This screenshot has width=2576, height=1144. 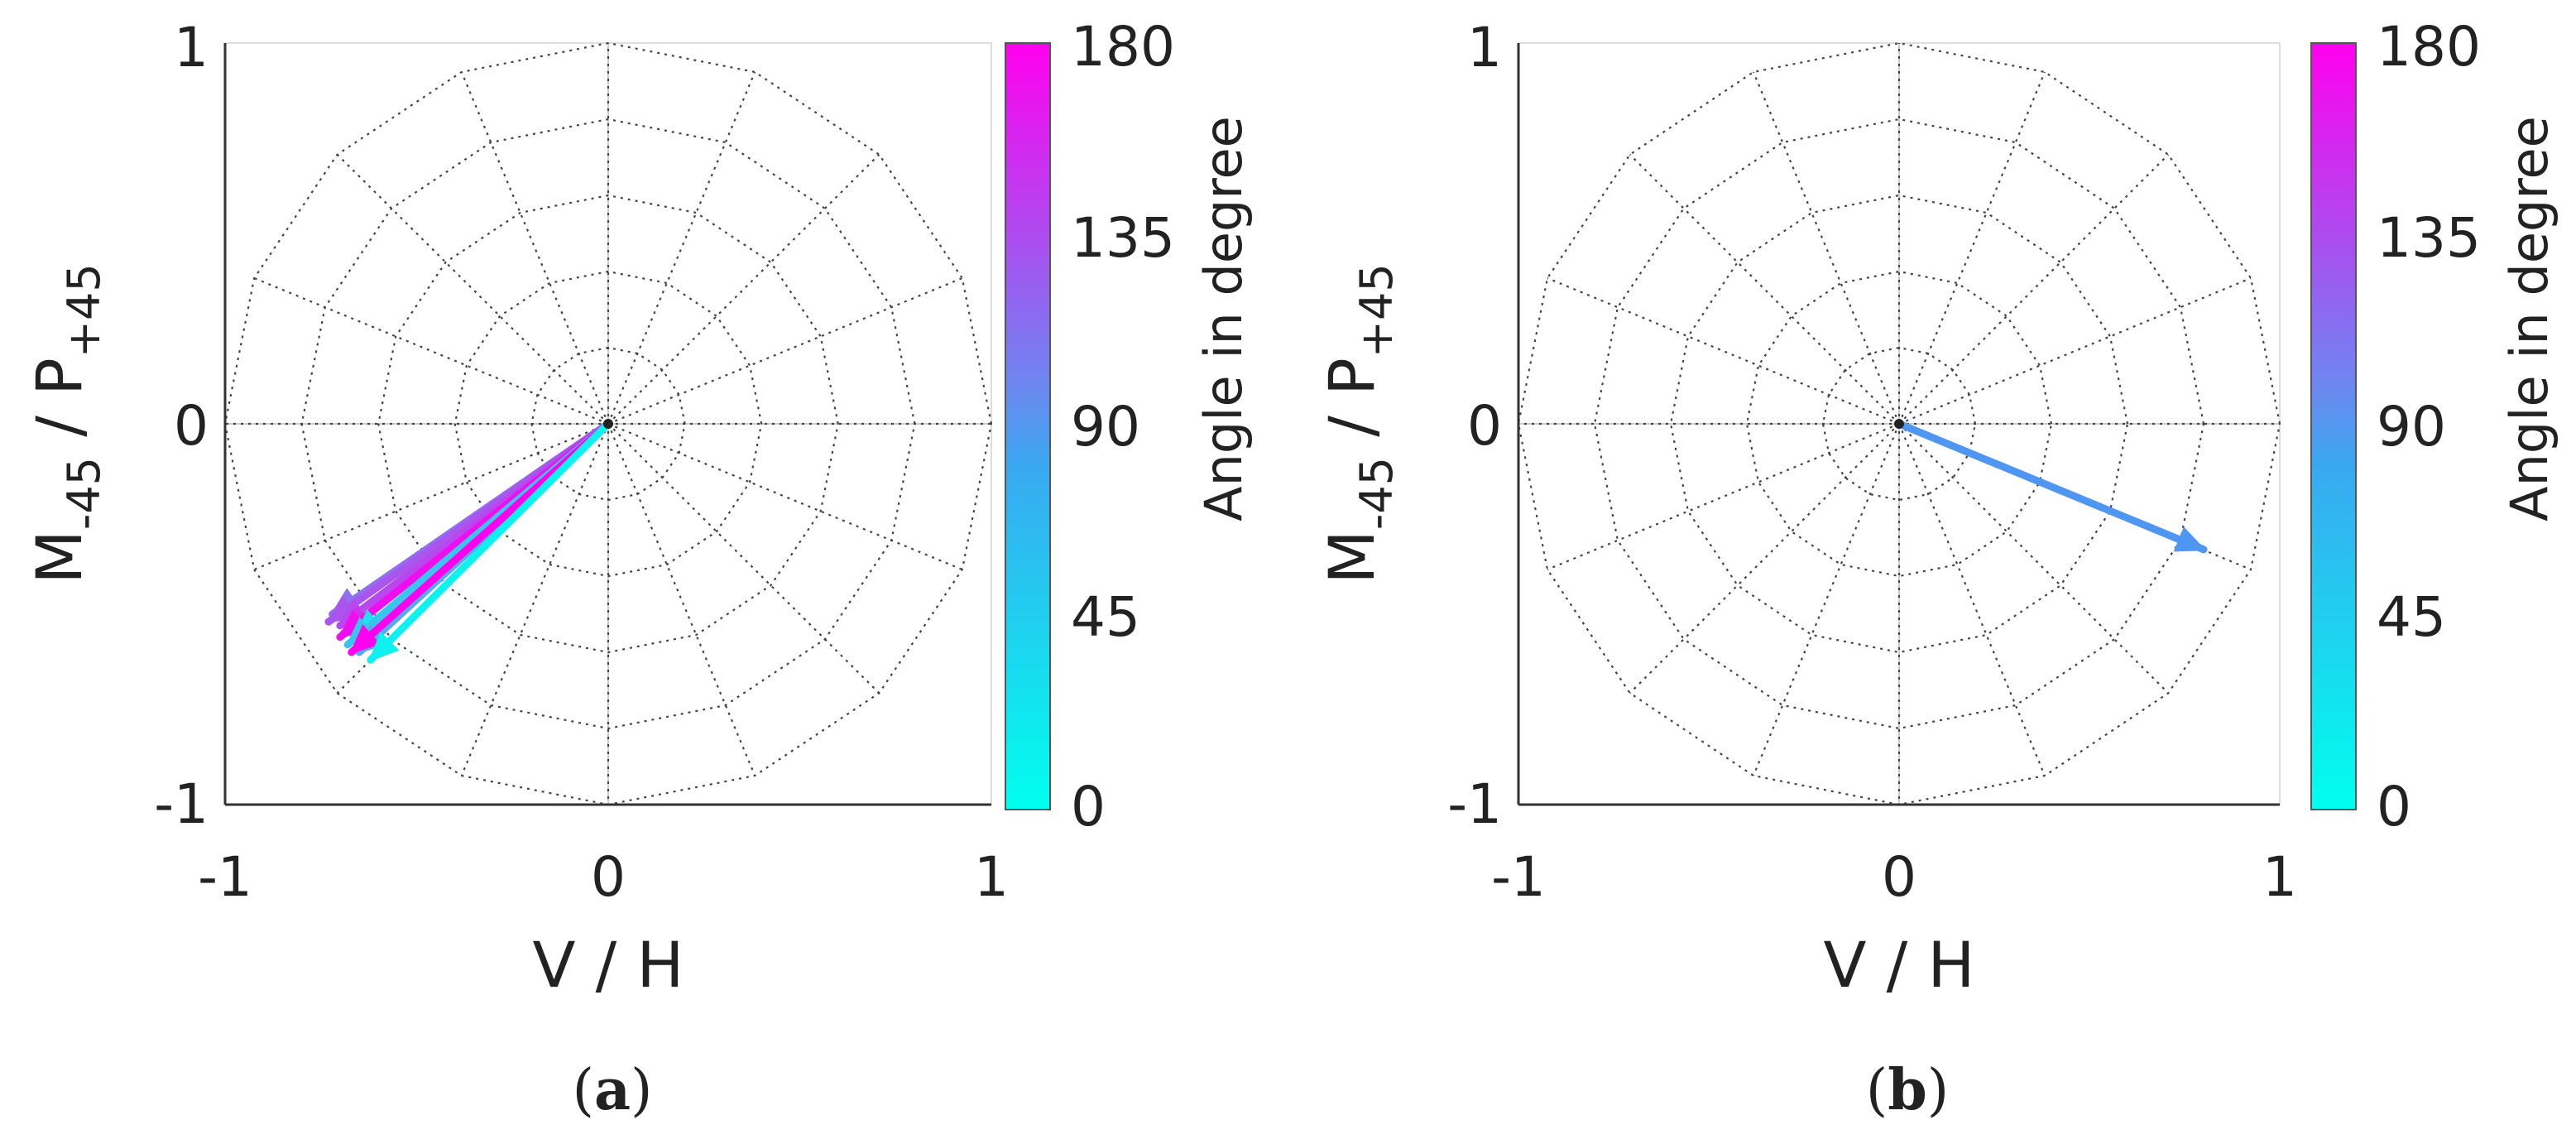 I want to click on colorbar-b: 180 135 90 45 0 Angle in degree, so click(x=2435, y=427).